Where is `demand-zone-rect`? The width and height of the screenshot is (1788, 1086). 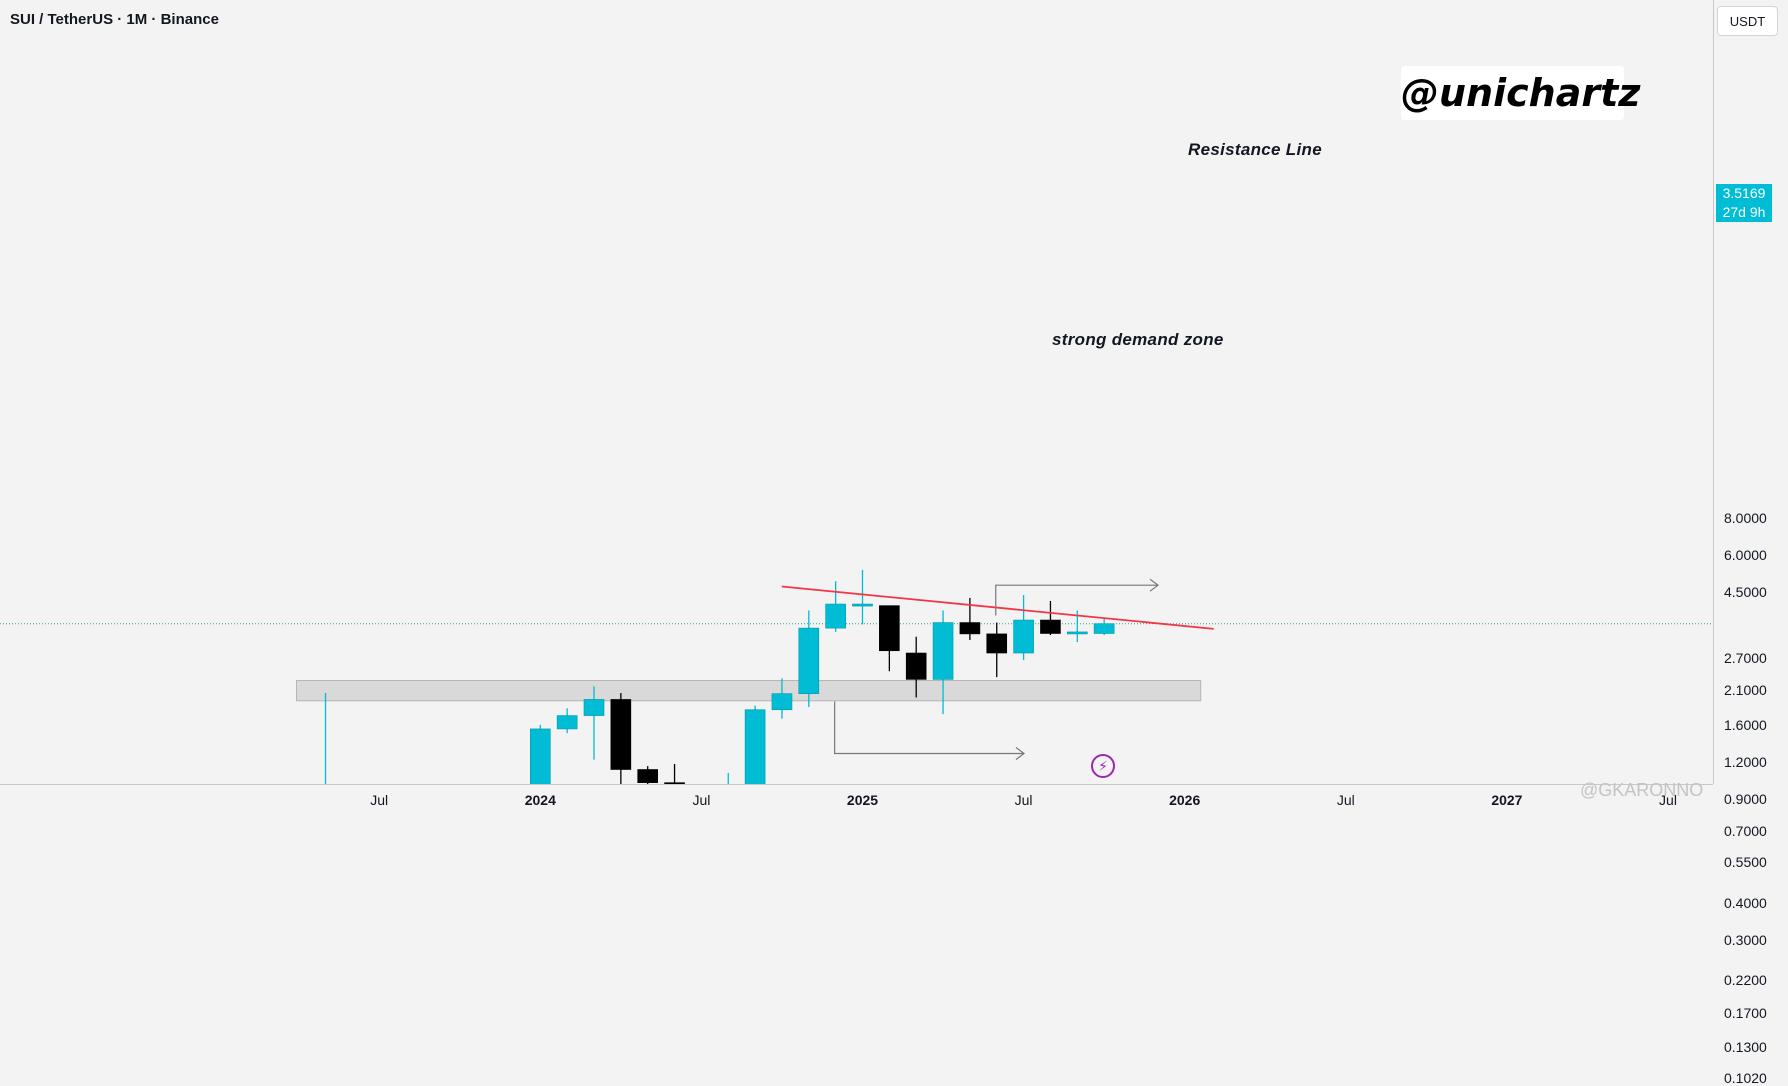 demand-zone-rect is located at coordinates (749, 691).